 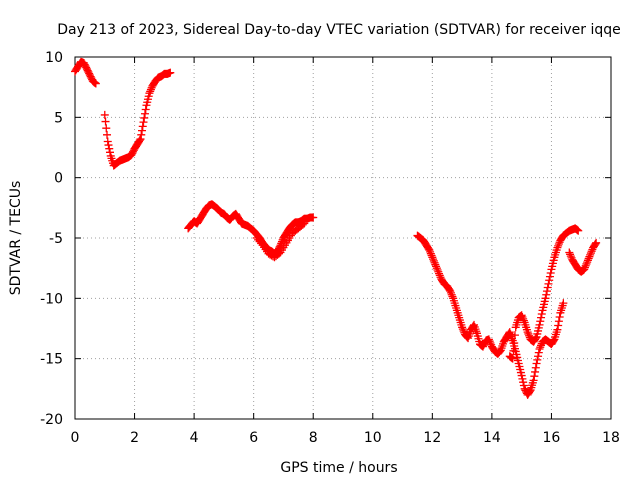 What do you see at coordinates (75, 438) in the screenshot?
I see `x-tick-label: 0` at bounding box center [75, 438].